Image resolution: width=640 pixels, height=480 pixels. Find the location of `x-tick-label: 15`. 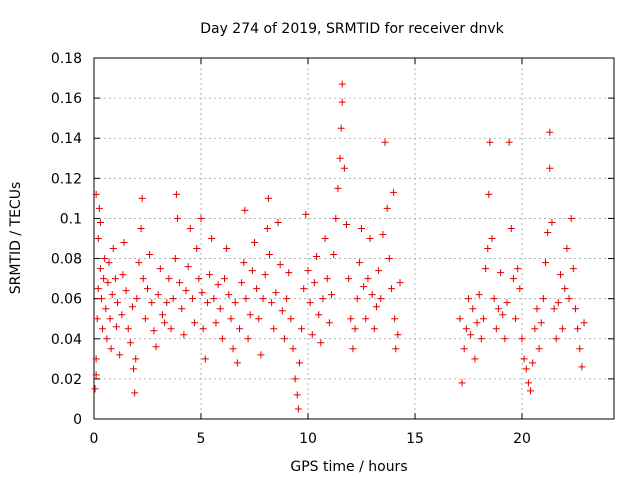

x-tick-label: 15 is located at coordinates (415, 439).